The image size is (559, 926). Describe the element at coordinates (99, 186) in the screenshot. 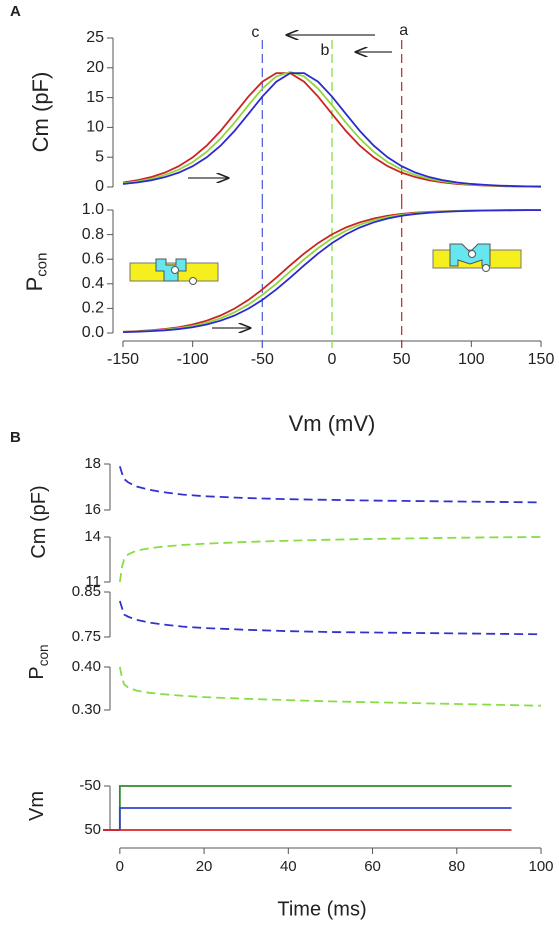

I see `y-tick-label: 0` at that location.